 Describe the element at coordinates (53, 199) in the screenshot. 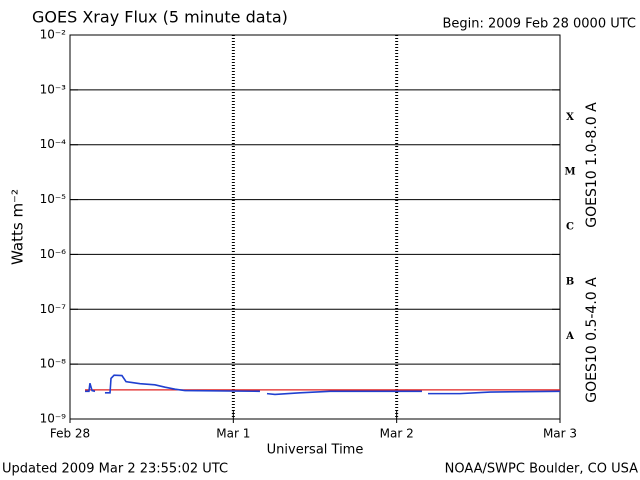

I see `y-tick-label: 10⁻⁵` at that location.